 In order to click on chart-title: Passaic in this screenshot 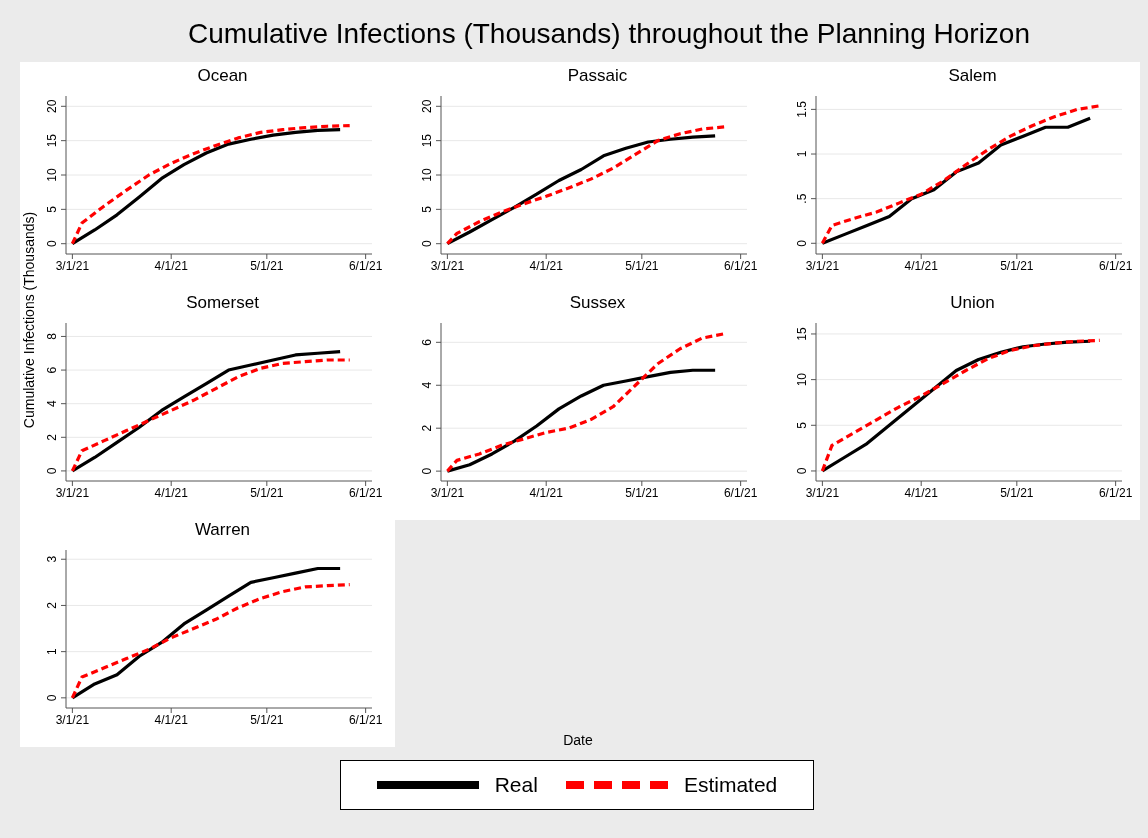, I will do `click(597, 75)`.